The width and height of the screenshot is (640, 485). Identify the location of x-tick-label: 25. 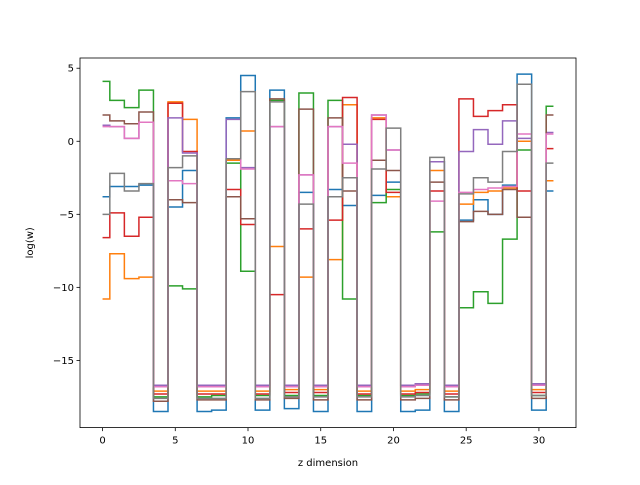
(466, 441).